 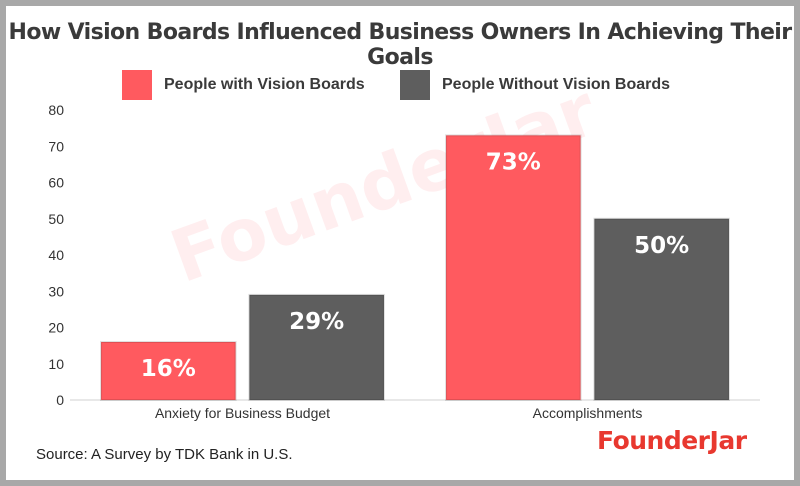 What do you see at coordinates (513, 162) in the screenshot?
I see `bar-value-label: 73%` at bounding box center [513, 162].